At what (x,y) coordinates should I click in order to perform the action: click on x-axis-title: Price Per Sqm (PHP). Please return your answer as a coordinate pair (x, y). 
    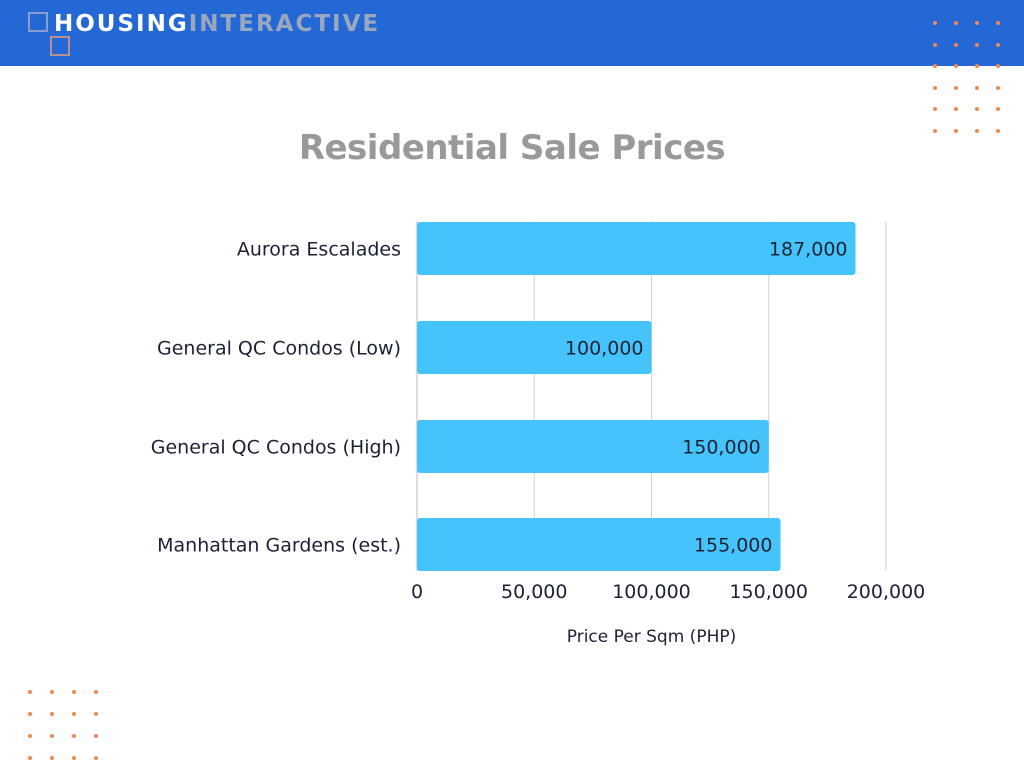
    Looking at the image, I should click on (651, 637).